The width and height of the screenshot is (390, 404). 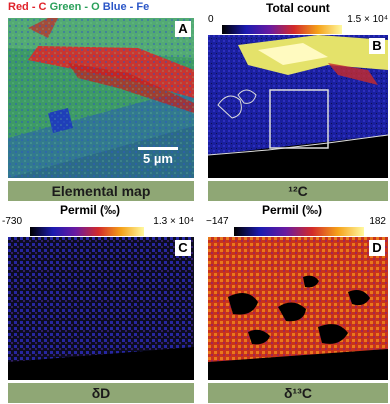 What do you see at coordinates (298, 17) in the screenshot?
I see `panel-b-colorbar: 0 Total count 1.5 × 10⁴` at bounding box center [298, 17].